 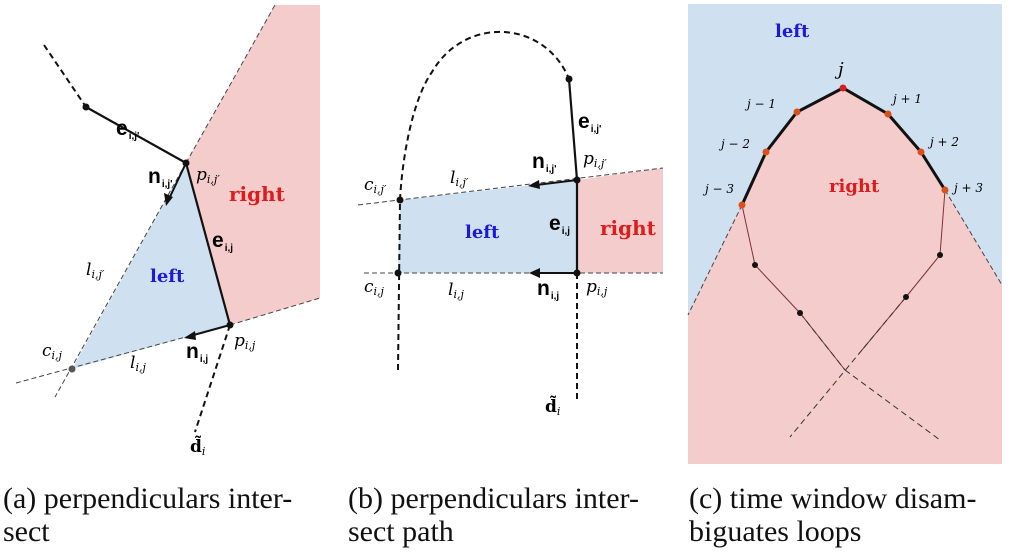 I want to click on loop-left-branch, so click(x=793, y=287).